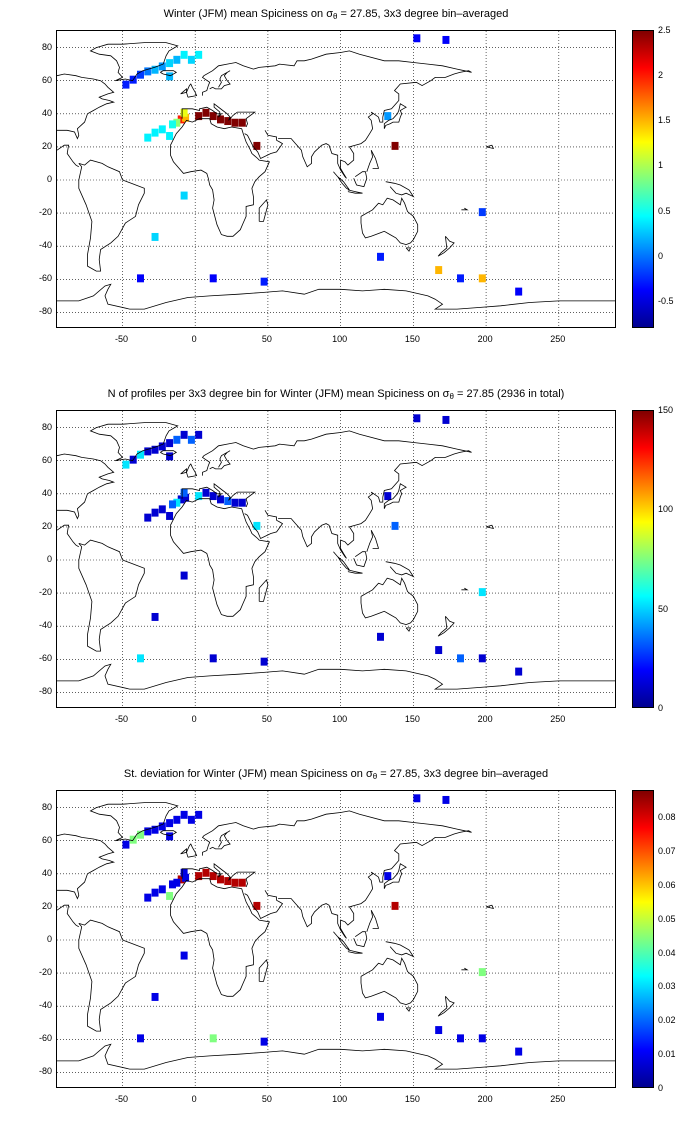  Describe the element at coordinates (46, 112) in the screenshot. I see `y-tick-label: 40` at that location.